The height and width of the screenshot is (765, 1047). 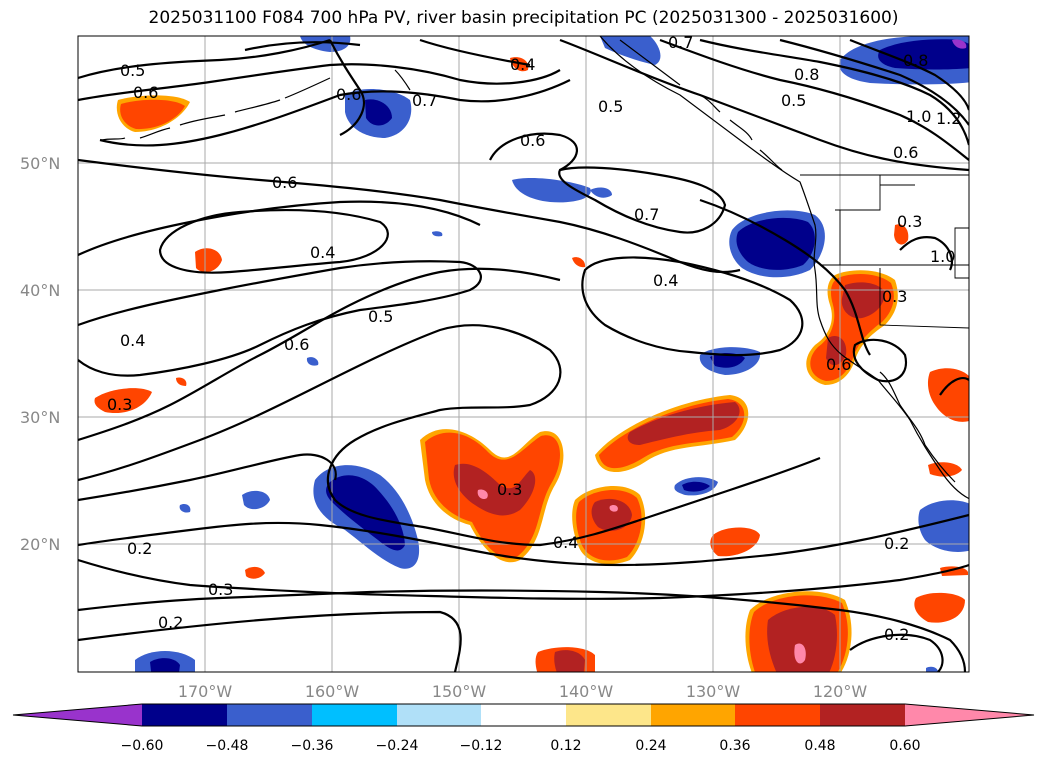 I want to click on lat-label-40n: 40°N, so click(x=40, y=290).